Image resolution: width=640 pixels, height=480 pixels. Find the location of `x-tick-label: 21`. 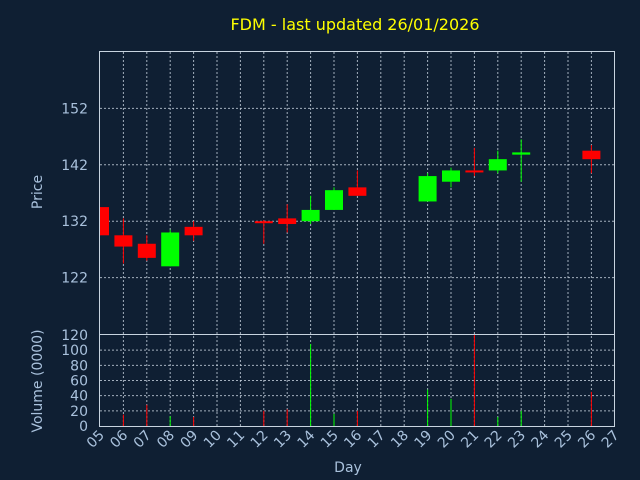

x-tick-label: 21 is located at coordinates (470, 440).